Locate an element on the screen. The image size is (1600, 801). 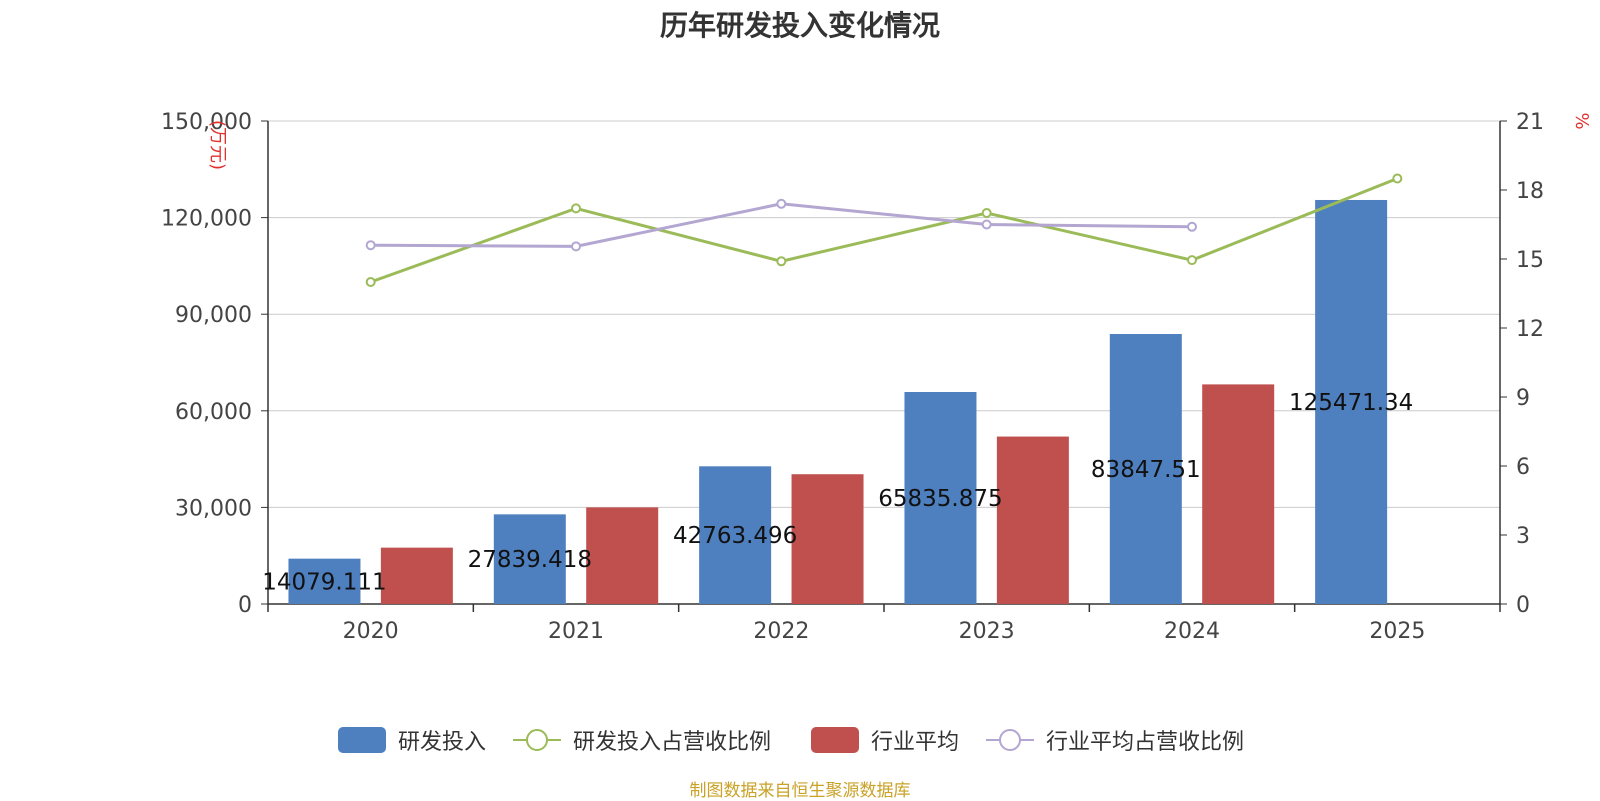
data-label-rd-investment: 14079.111 is located at coordinates (324, 582).